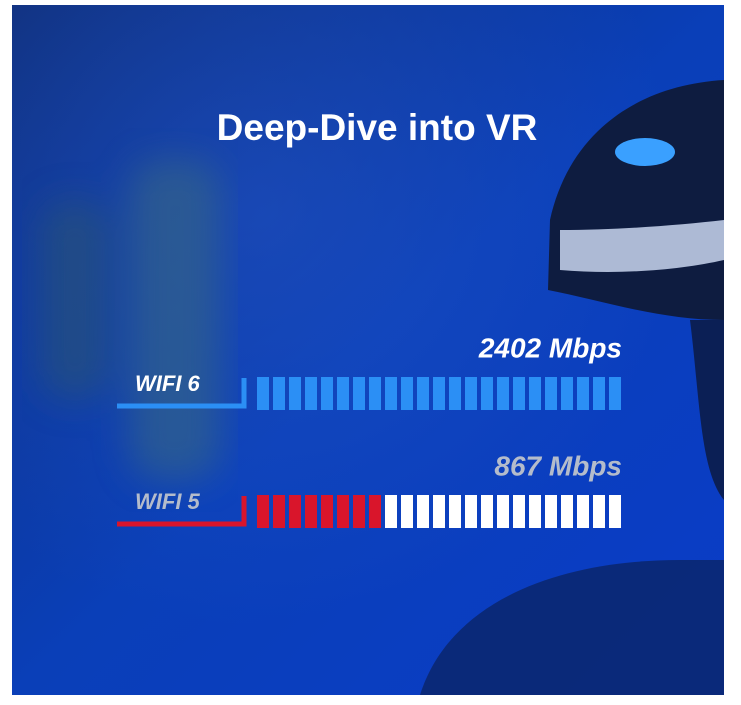 This screenshot has height=705, width=741. I want to click on value-label: 867 Mbps, so click(558, 465).